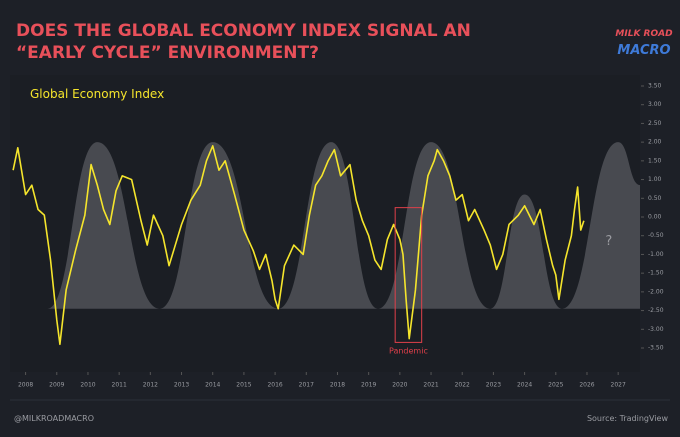 The width and height of the screenshot is (680, 437). I want to click on y-tick-label: 1.50, so click(655, 160).